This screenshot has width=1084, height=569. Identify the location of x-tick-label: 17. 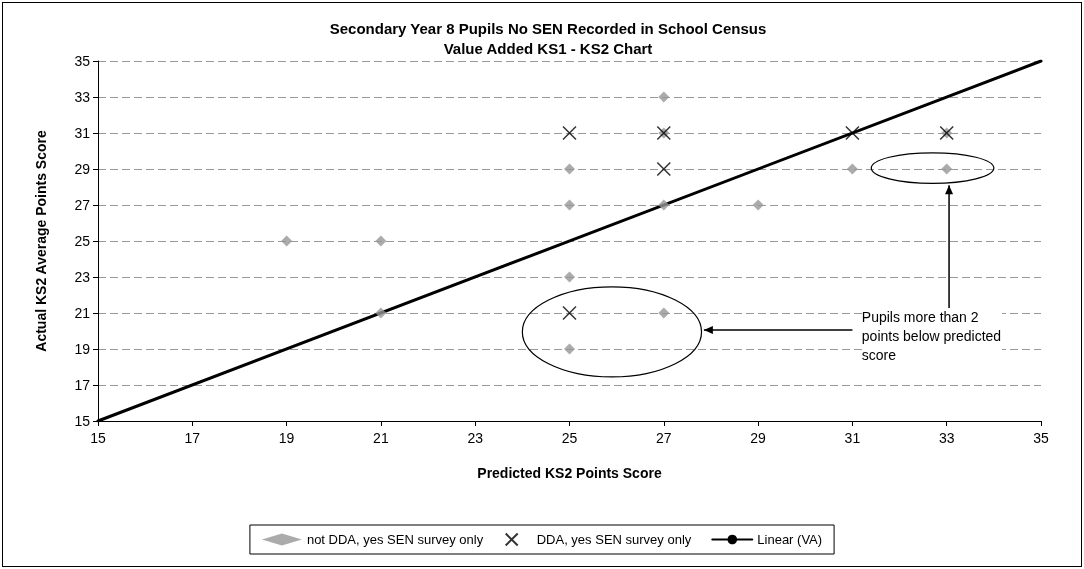
(192, 438).